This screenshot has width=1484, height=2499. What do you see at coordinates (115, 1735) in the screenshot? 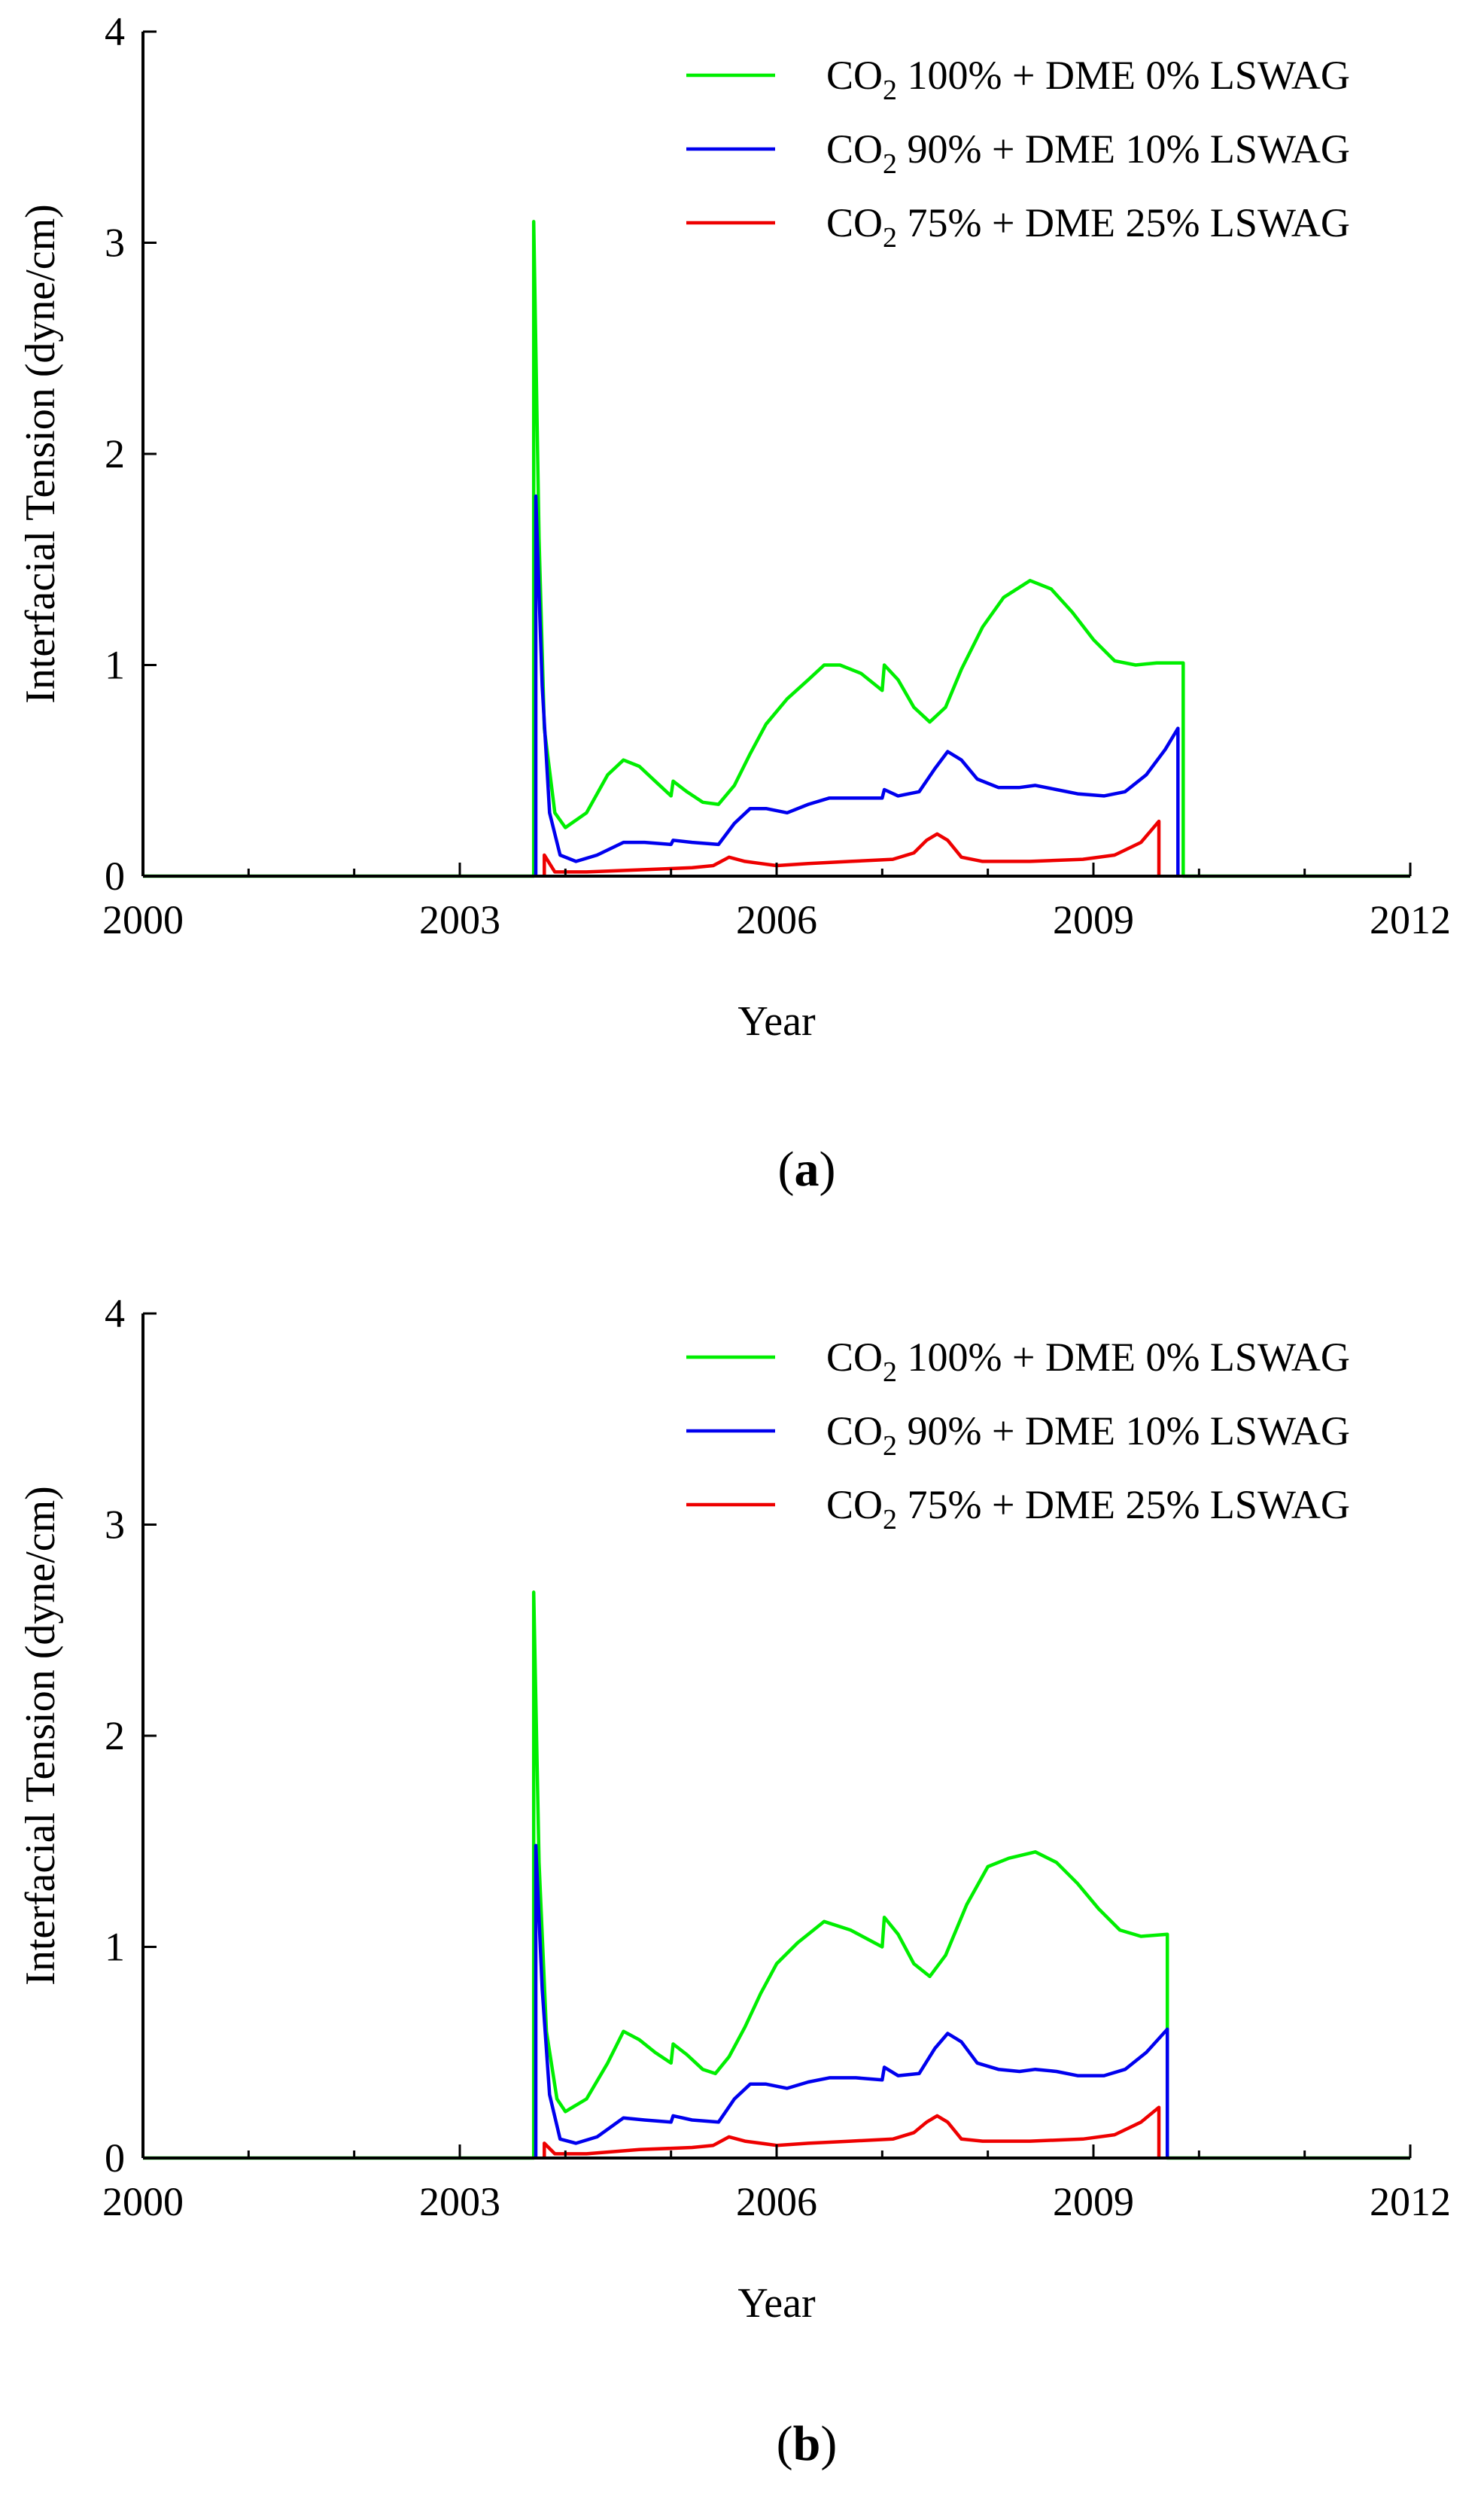
I see `y-tick-label-b-2: 2` at bounding box center [115, 1735].